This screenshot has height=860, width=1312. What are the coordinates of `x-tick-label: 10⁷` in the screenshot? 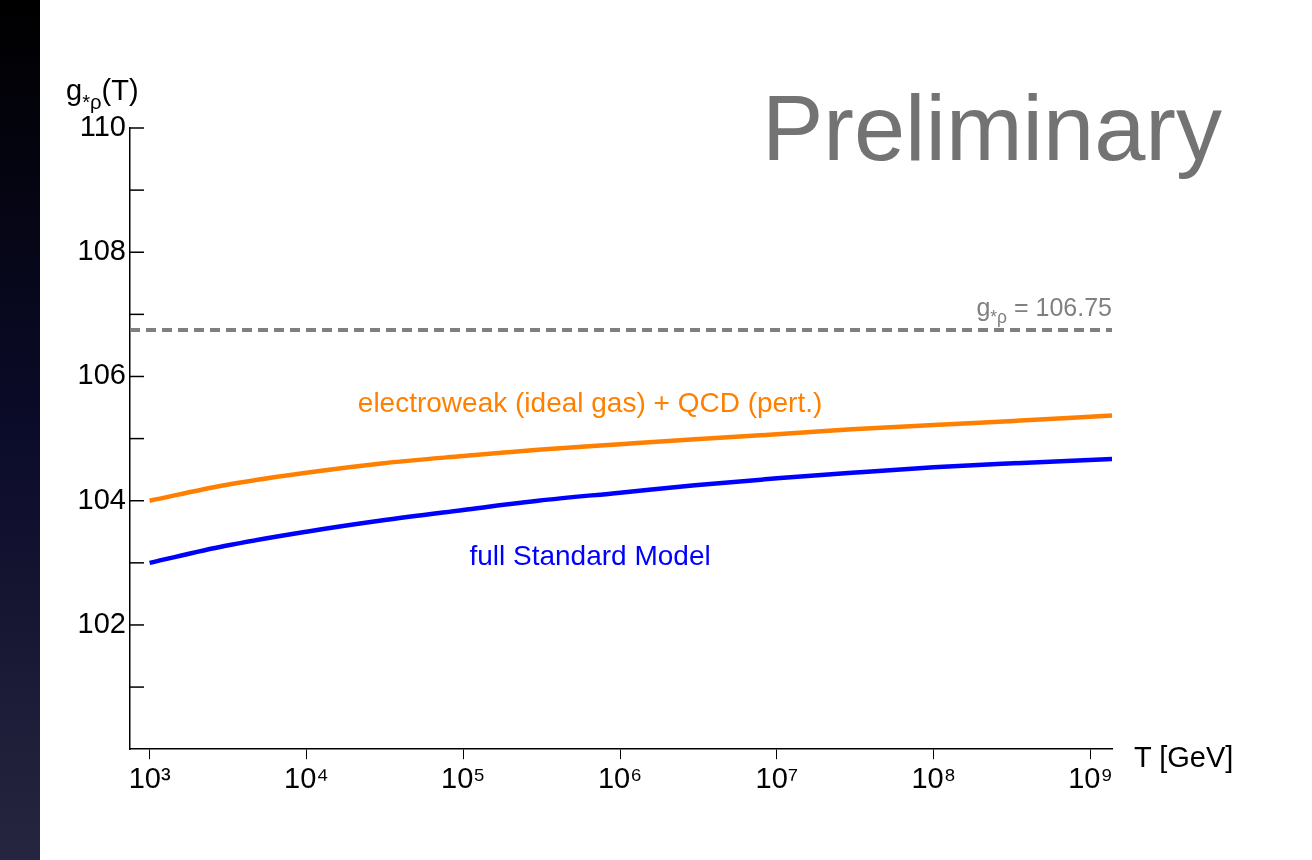 It's located at (777, 777).